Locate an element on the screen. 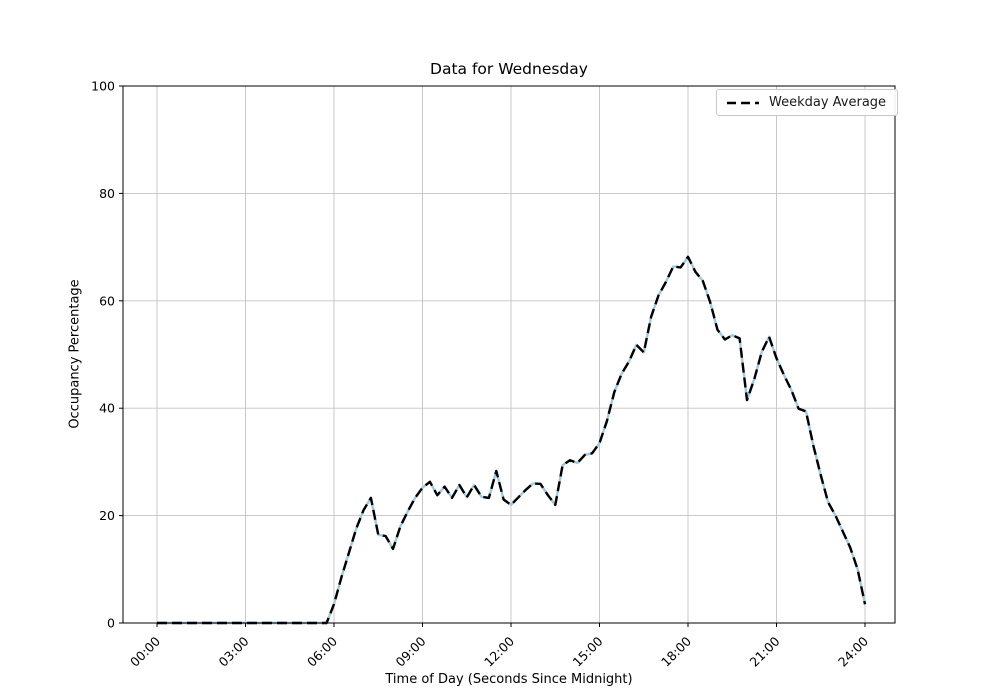 Image resolution: width=1000 pixels, height=700 pixels. legend: Weekday Average is located at coordinates (807, 102).